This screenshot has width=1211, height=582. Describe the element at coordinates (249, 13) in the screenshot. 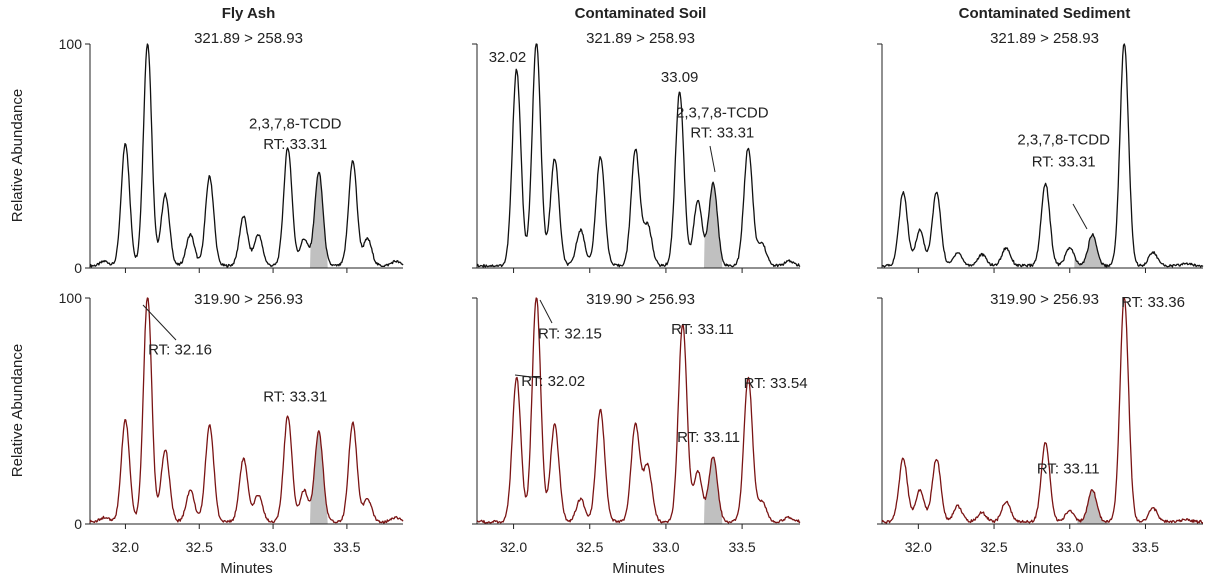

I see `column-title: Fly Ash` at that location.